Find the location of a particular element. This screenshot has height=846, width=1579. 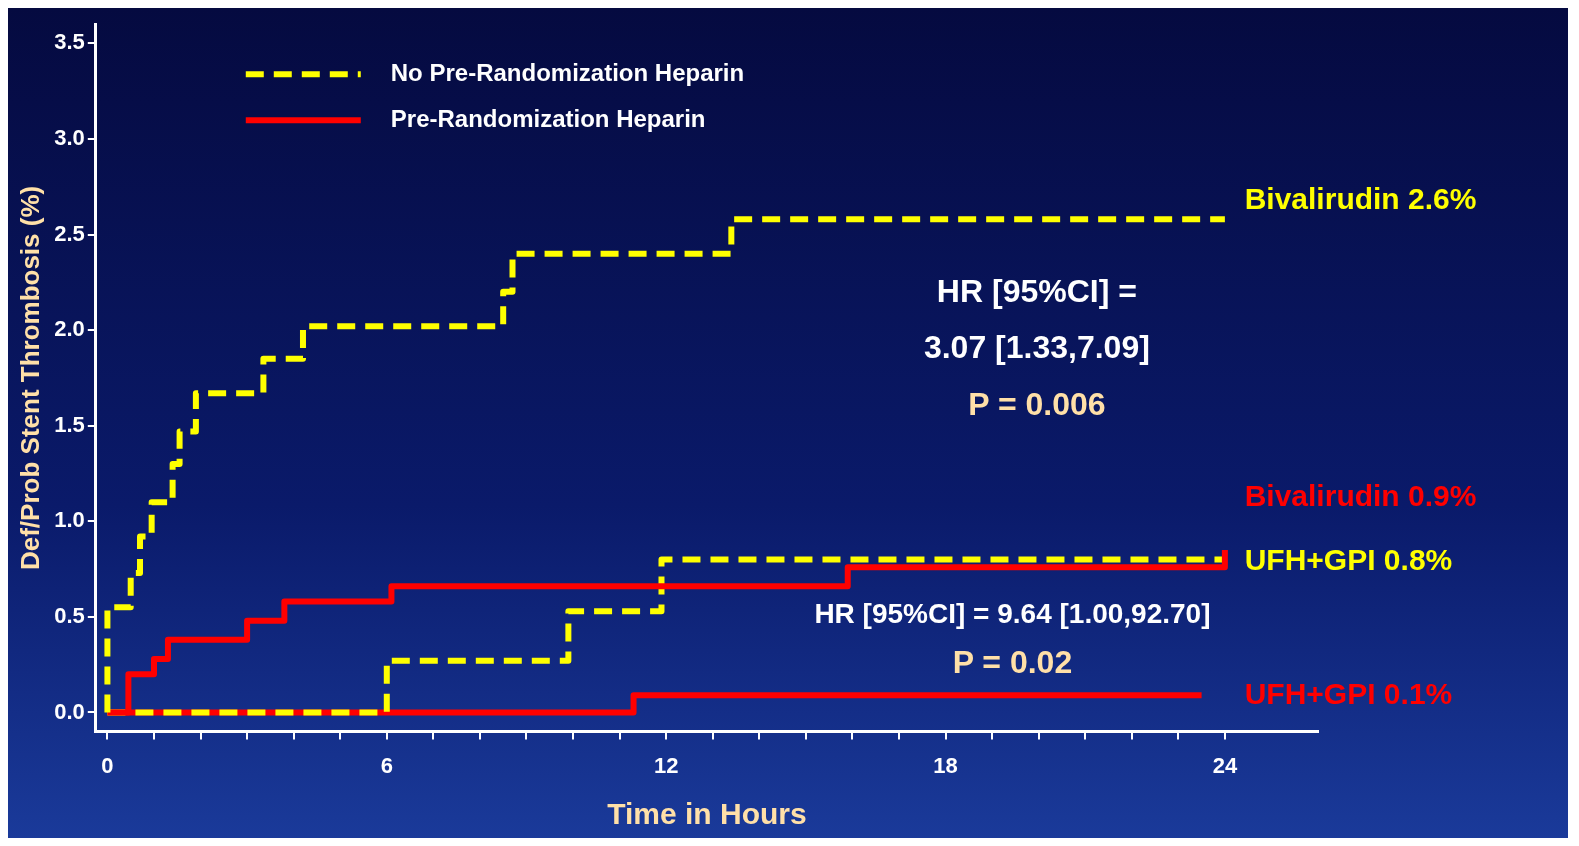

x-tick-label: 24 is located at coordinates (1225, 765).